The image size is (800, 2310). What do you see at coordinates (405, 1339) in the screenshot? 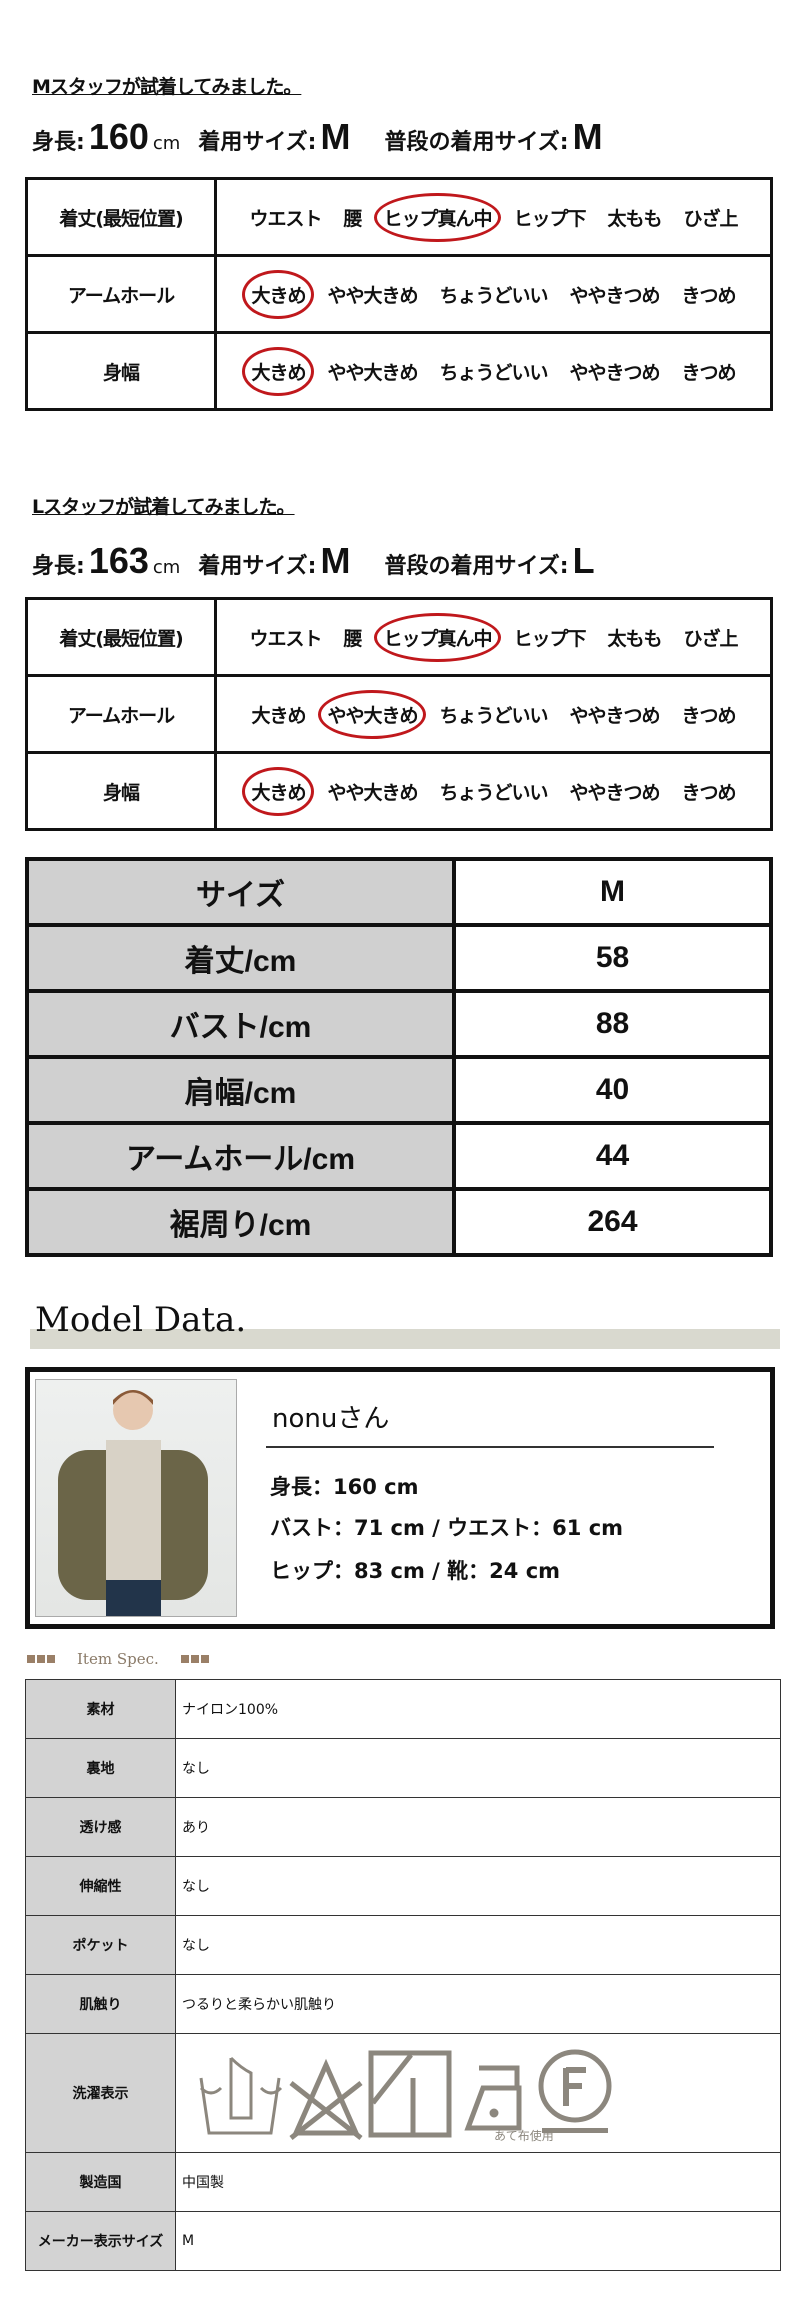
I see `model-heading-bar` at bounding box center [405, 1339].